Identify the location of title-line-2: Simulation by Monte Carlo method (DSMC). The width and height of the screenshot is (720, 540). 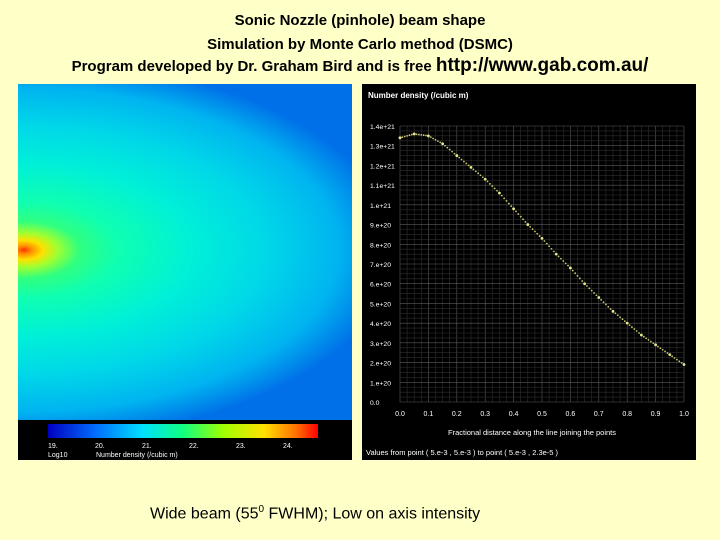
(360, 44).